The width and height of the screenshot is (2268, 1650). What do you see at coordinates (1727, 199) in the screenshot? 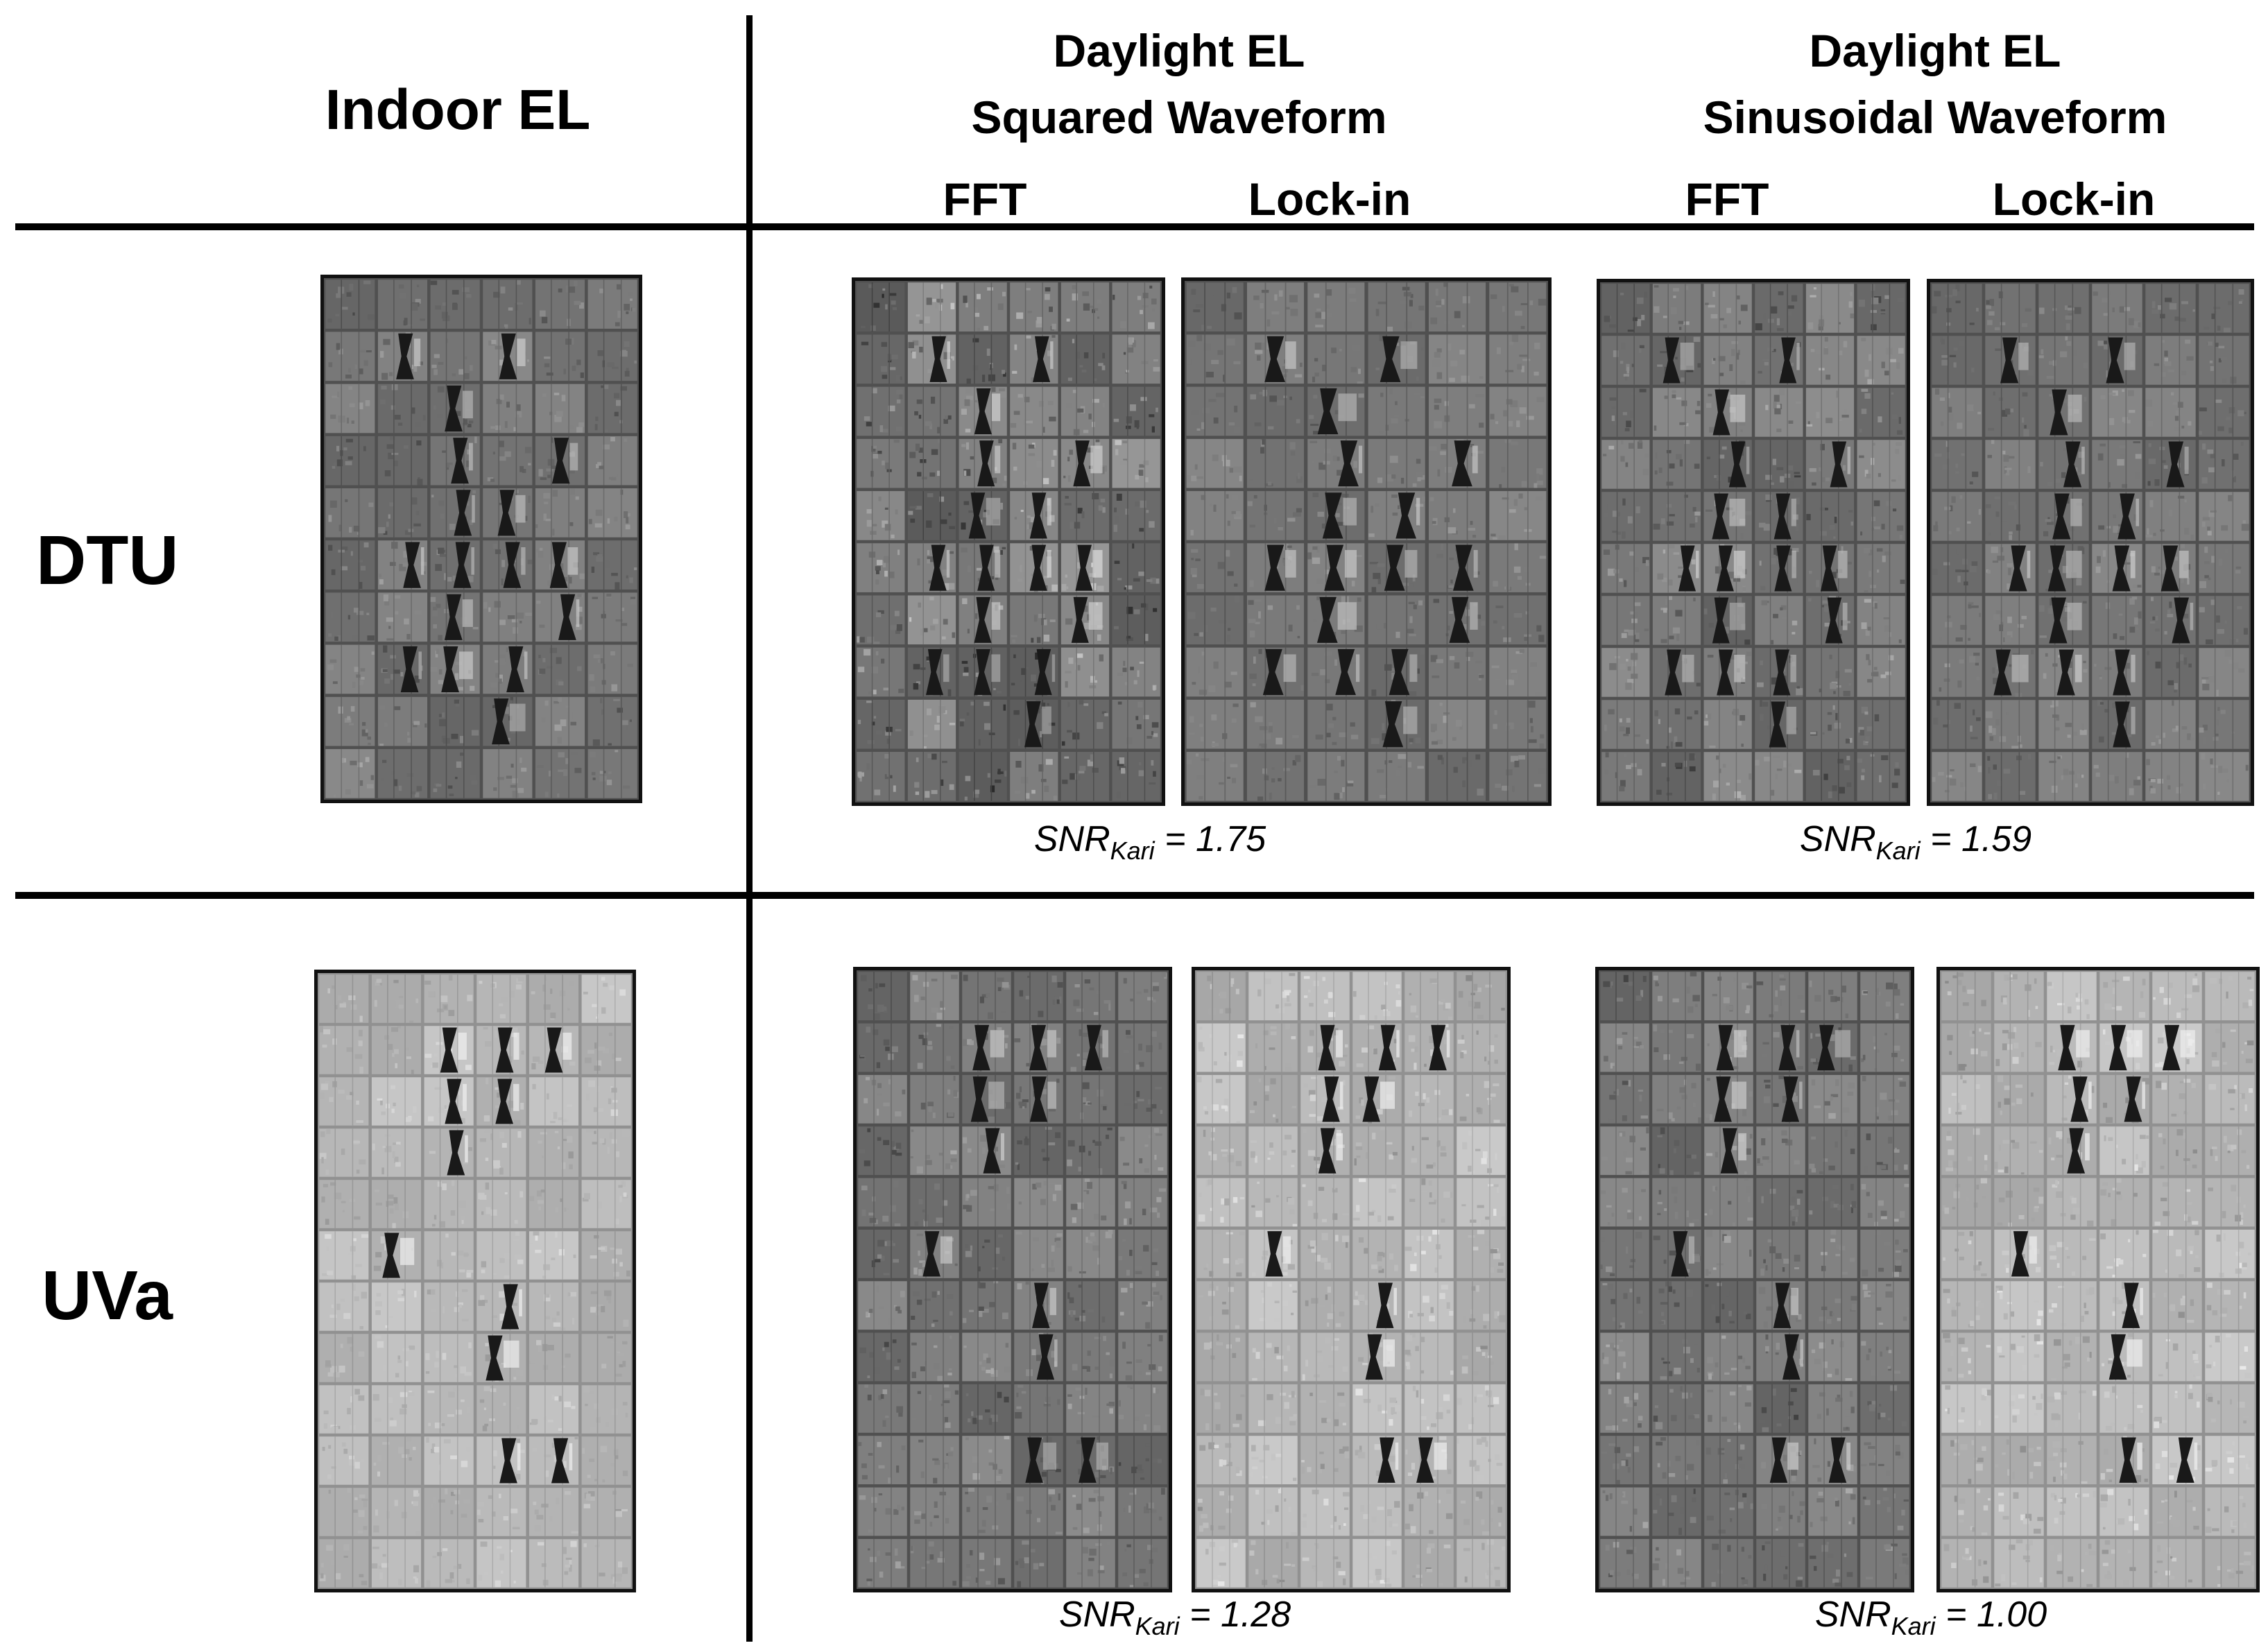
I see `header-sine-fft: FFT` at bounding box center [1727, 199].